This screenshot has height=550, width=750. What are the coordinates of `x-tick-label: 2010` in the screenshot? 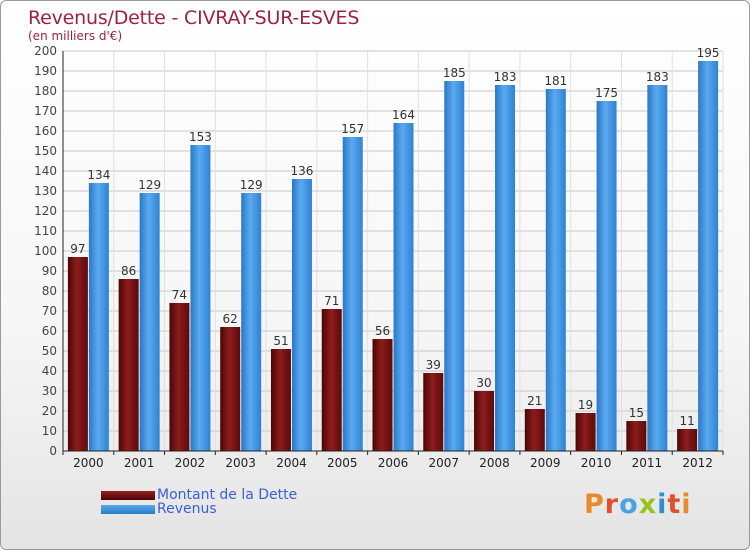 It's located at (596, 463).